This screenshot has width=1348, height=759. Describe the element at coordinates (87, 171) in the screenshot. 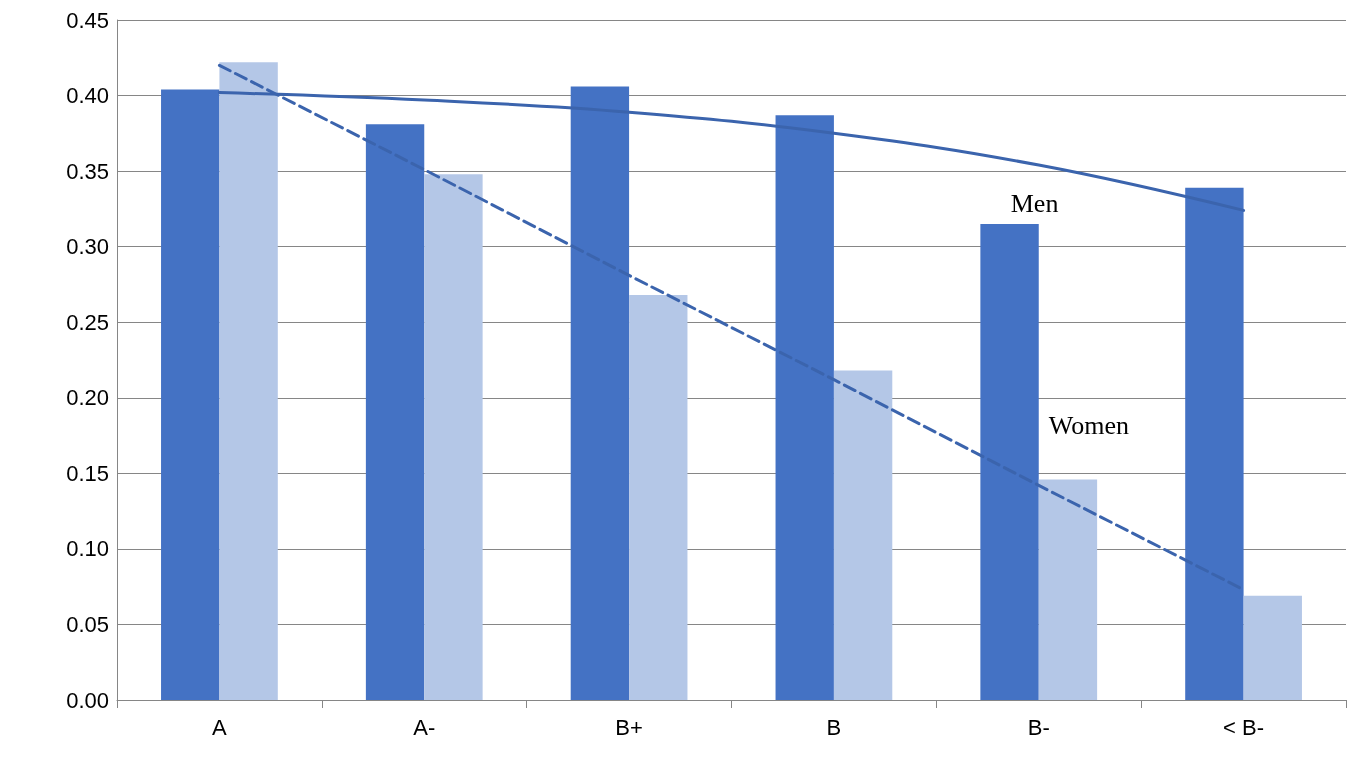

I see `y-tick-label: 0.35` at that location.